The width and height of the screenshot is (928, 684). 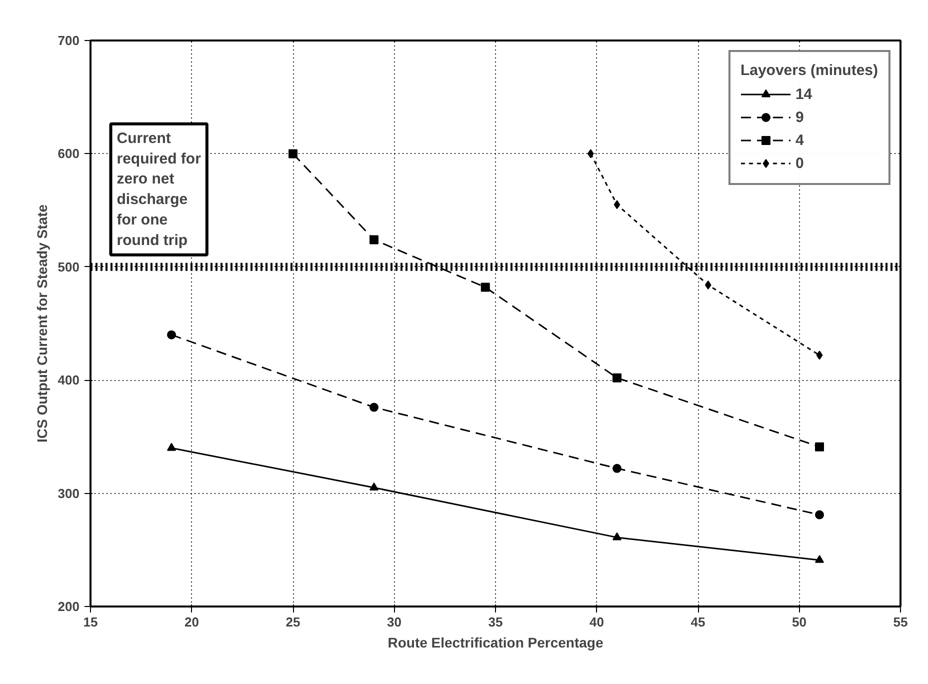 I want to click on y-tick-label: 400, so click(x=69, y=380).